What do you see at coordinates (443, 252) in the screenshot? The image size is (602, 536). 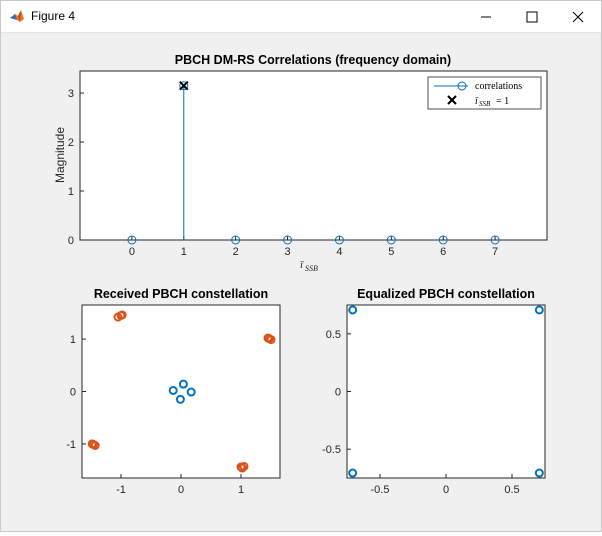 I see `x-tick-label: 6` at bounding box center [443, 252].